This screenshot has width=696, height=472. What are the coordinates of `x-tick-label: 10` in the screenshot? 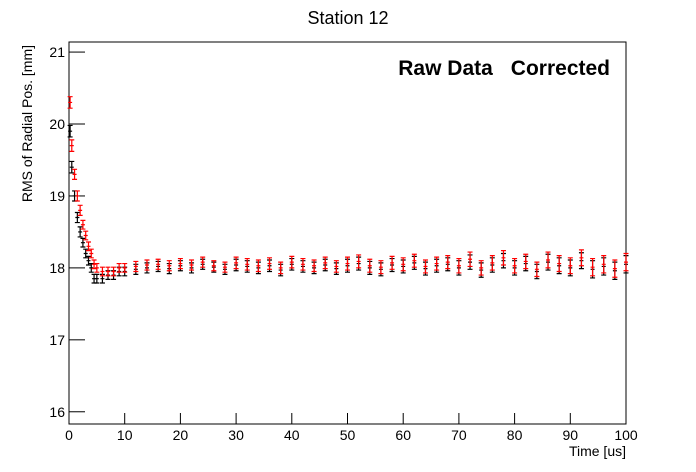 It's located at (125, 435).